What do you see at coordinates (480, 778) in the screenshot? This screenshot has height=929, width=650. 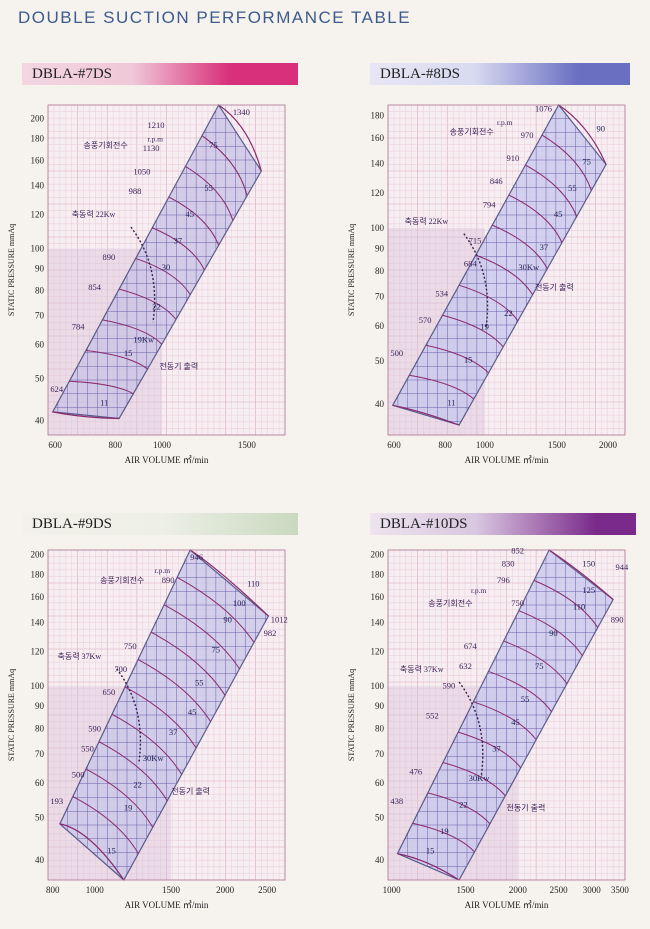 I see `power-label: 30Kw` at bounding box center [480, 778].